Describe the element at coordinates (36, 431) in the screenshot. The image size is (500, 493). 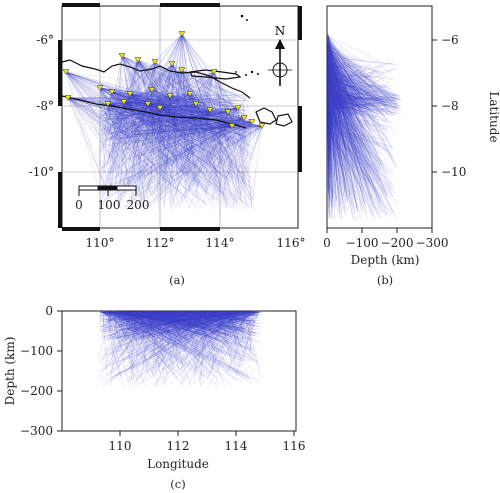
I see `depth-tick-c-300: −300` at that location.